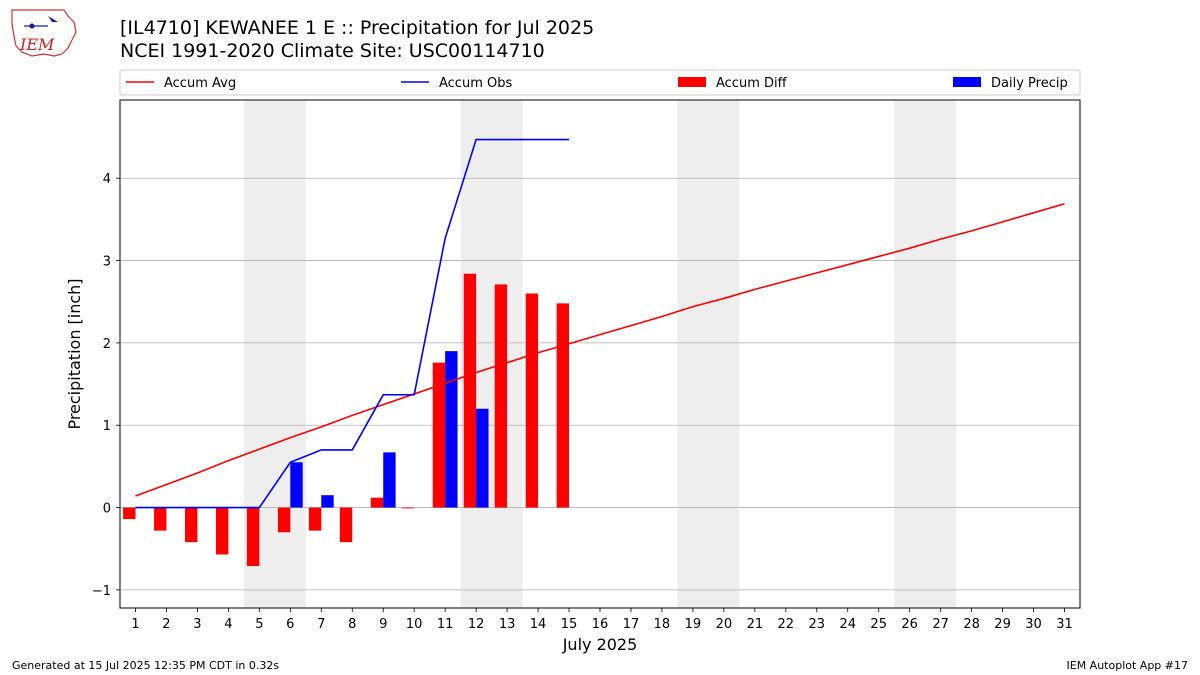 This screenshot has width=1200, height=675. What do you see at coordinates (847, 624) in the screenshot?
I see `x-tick-label: 24` at bounding box center [847, 624].